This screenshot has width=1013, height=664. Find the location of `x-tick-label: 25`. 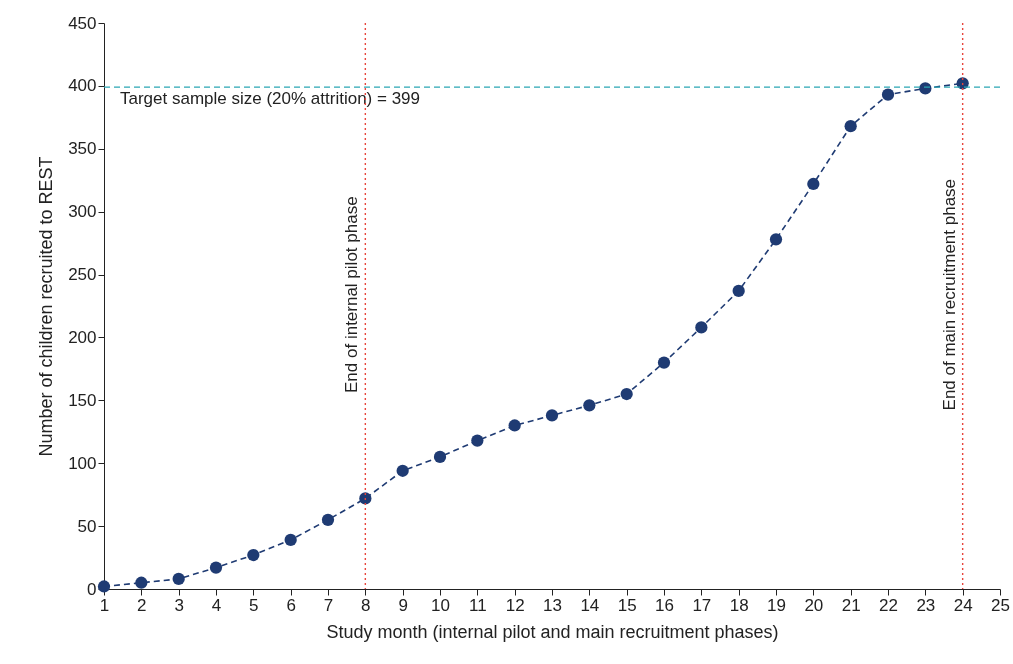

x-tick-label: 25 is located at coordinates (1000, 605).